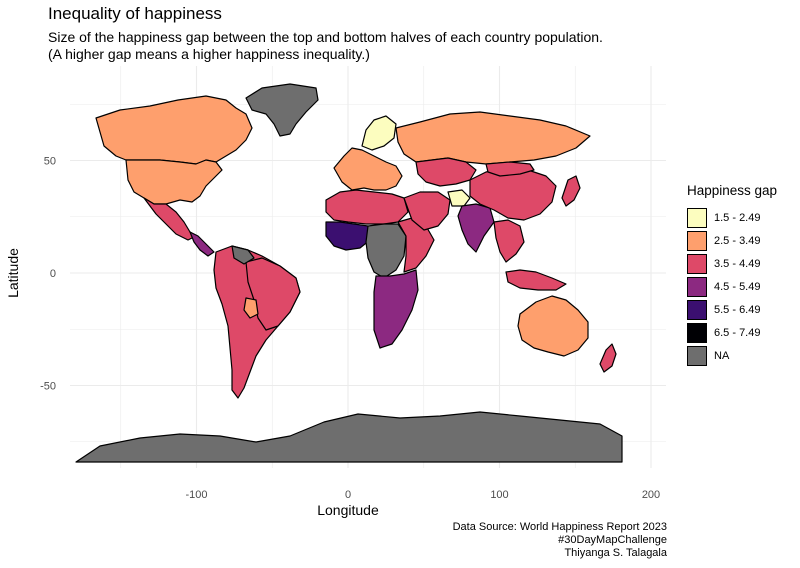  I want to click on region-north-africa, so click(367, 207).